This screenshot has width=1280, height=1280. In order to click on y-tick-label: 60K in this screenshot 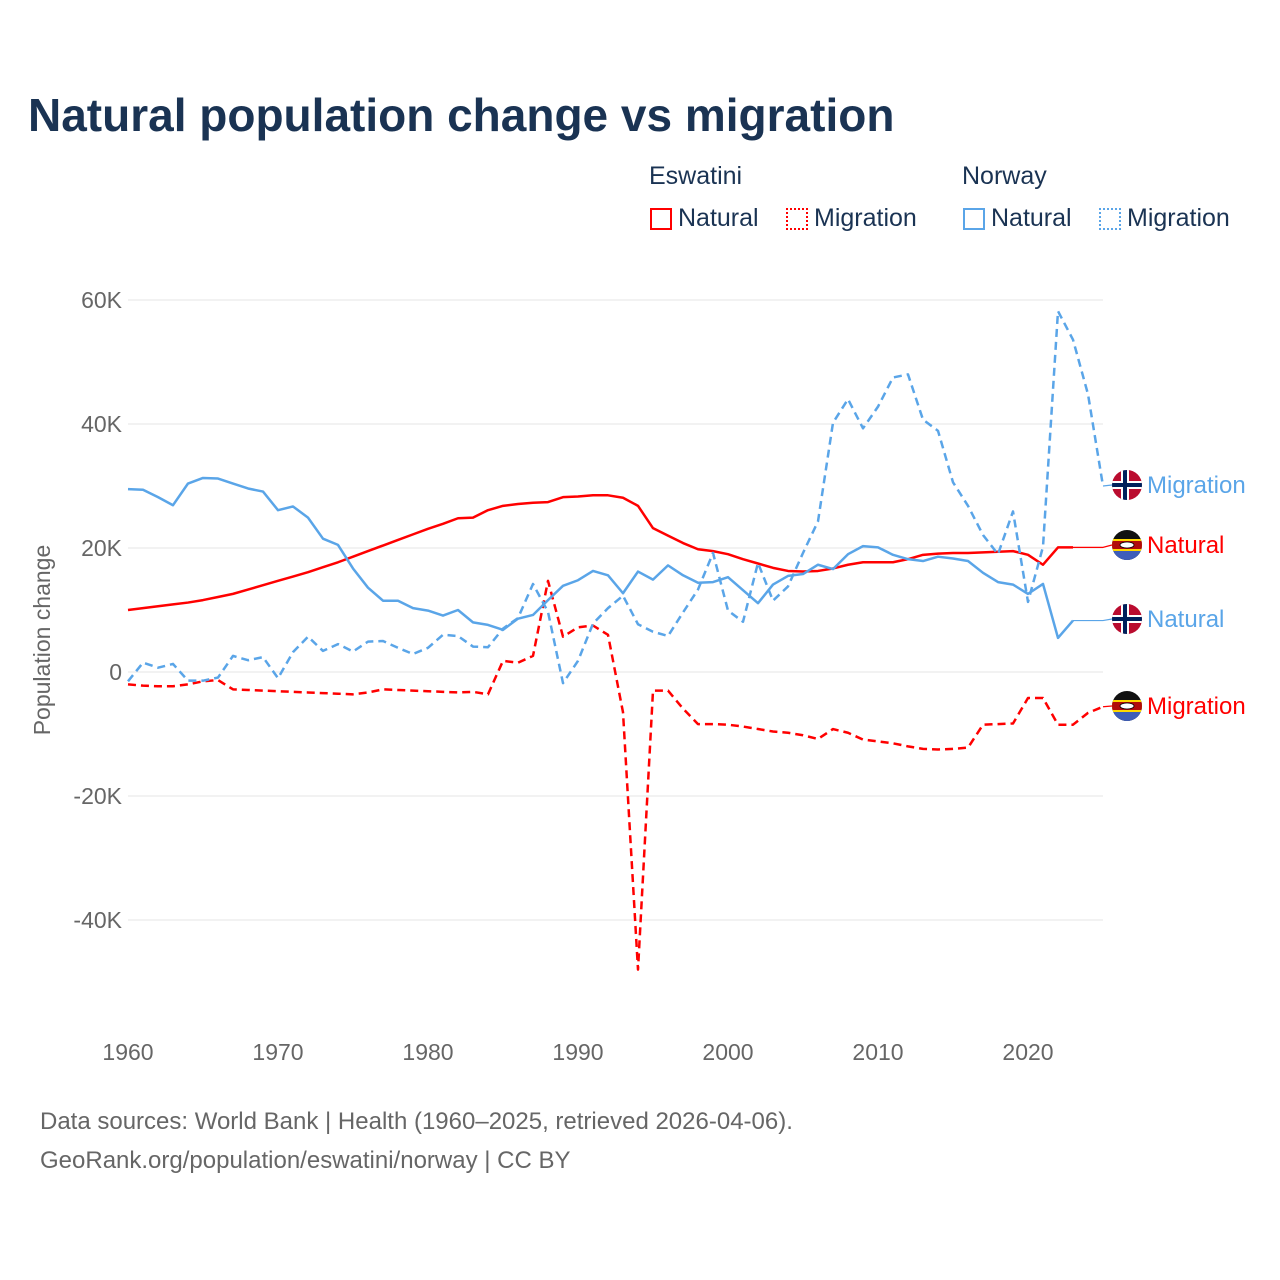, I will do `click(102, 300)`.